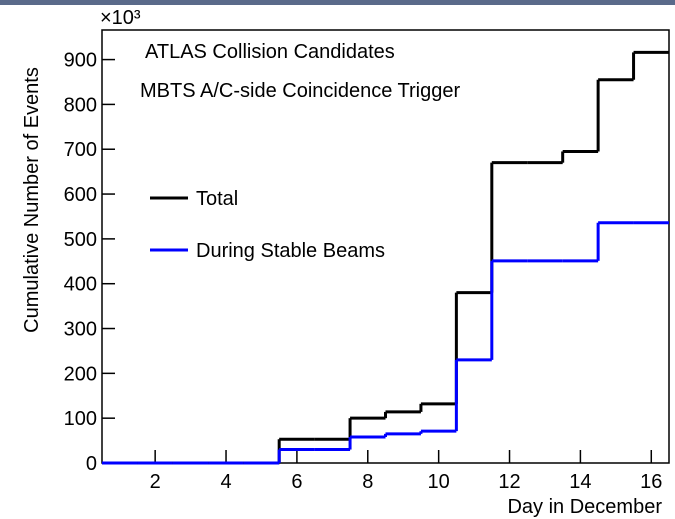 The image size is (675, 519). What do you see at coordinates (584, 507) in the screenshot?
I see `x-axis-label: Day in December` at bounding box center [584, 507].